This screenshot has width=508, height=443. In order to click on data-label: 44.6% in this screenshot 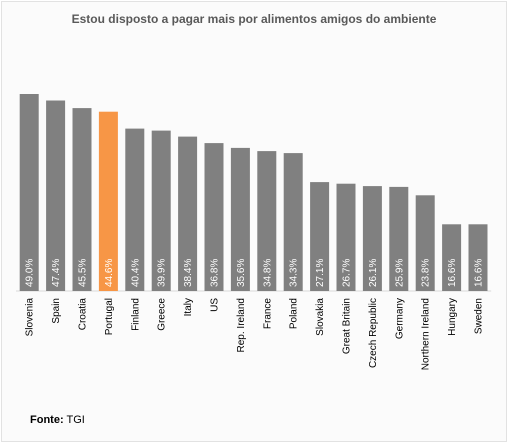, I will do `click(109, 273)`.